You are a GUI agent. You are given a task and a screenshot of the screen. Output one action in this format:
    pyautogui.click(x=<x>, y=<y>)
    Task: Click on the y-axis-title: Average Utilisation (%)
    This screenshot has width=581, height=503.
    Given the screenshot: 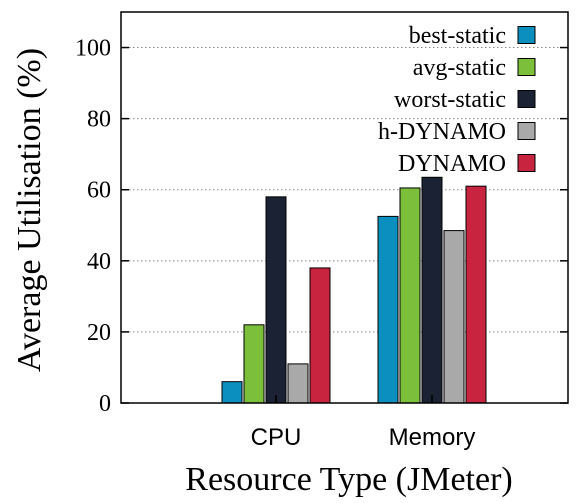 What is the action you would take?
    pyautogui.click(x=29, y=210)
    